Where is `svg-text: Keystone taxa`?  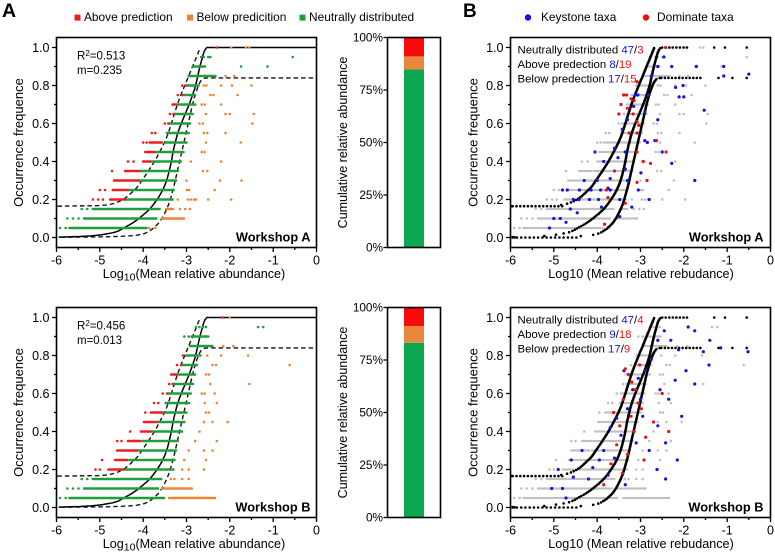 svg-text: Keystone taxa is located at coordinates (579, 17).